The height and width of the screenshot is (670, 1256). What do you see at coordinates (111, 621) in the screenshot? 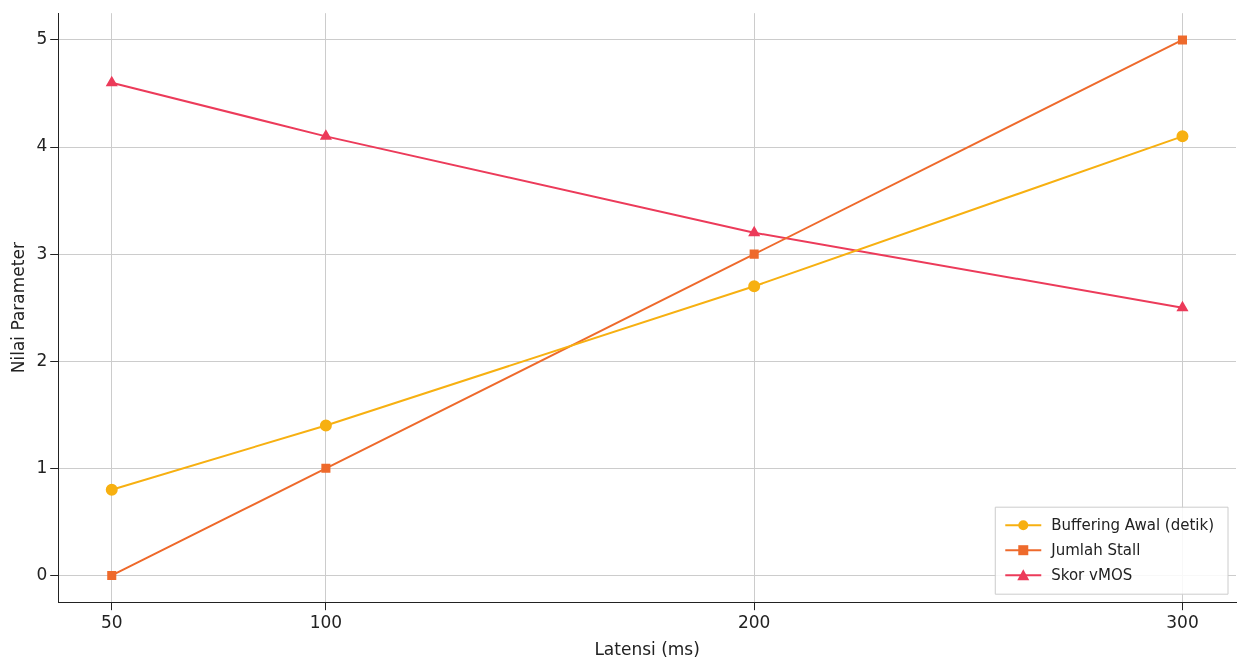
I see `x-tick-label: 50` at bounding box center [111, 621].